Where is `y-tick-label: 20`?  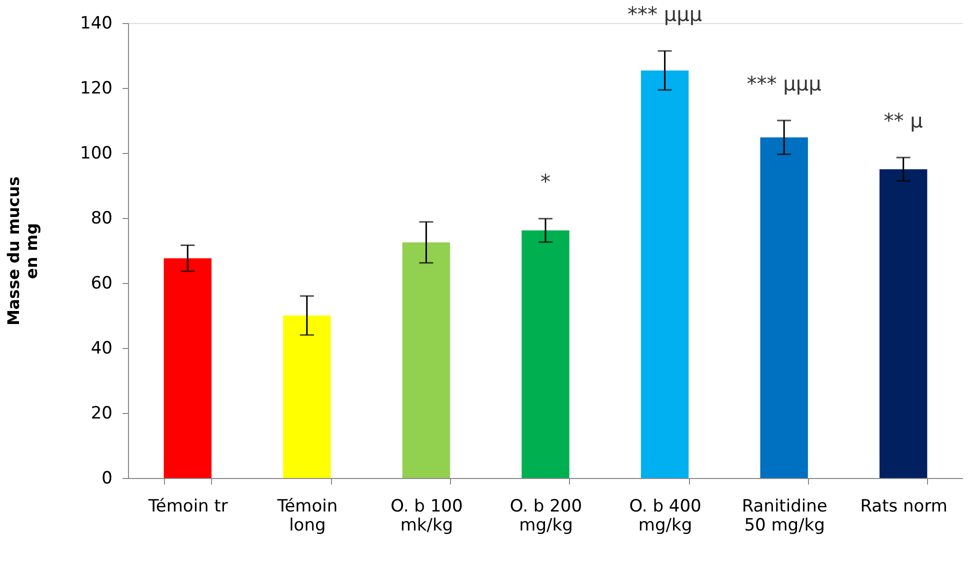
y-tick-label: 20 is located at coordinates (101, 414).